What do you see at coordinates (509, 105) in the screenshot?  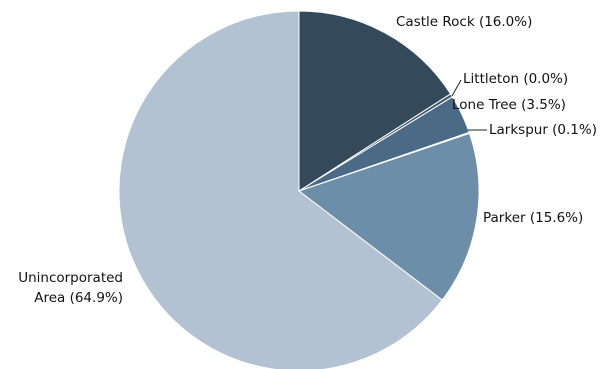 I see `slice-label-2: Lone Tree (3.5%)` at bounding box center [509, 105].